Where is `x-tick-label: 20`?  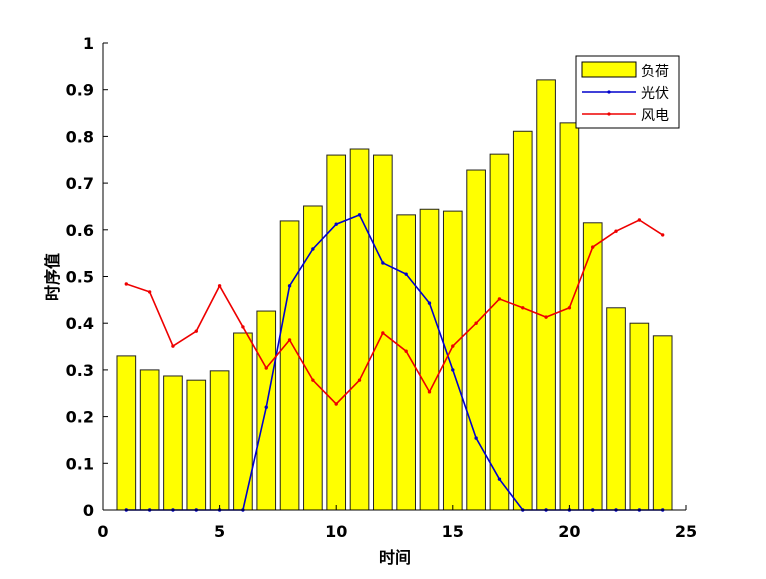 x-tick-label: 20 is located at coordinates (569, 531).